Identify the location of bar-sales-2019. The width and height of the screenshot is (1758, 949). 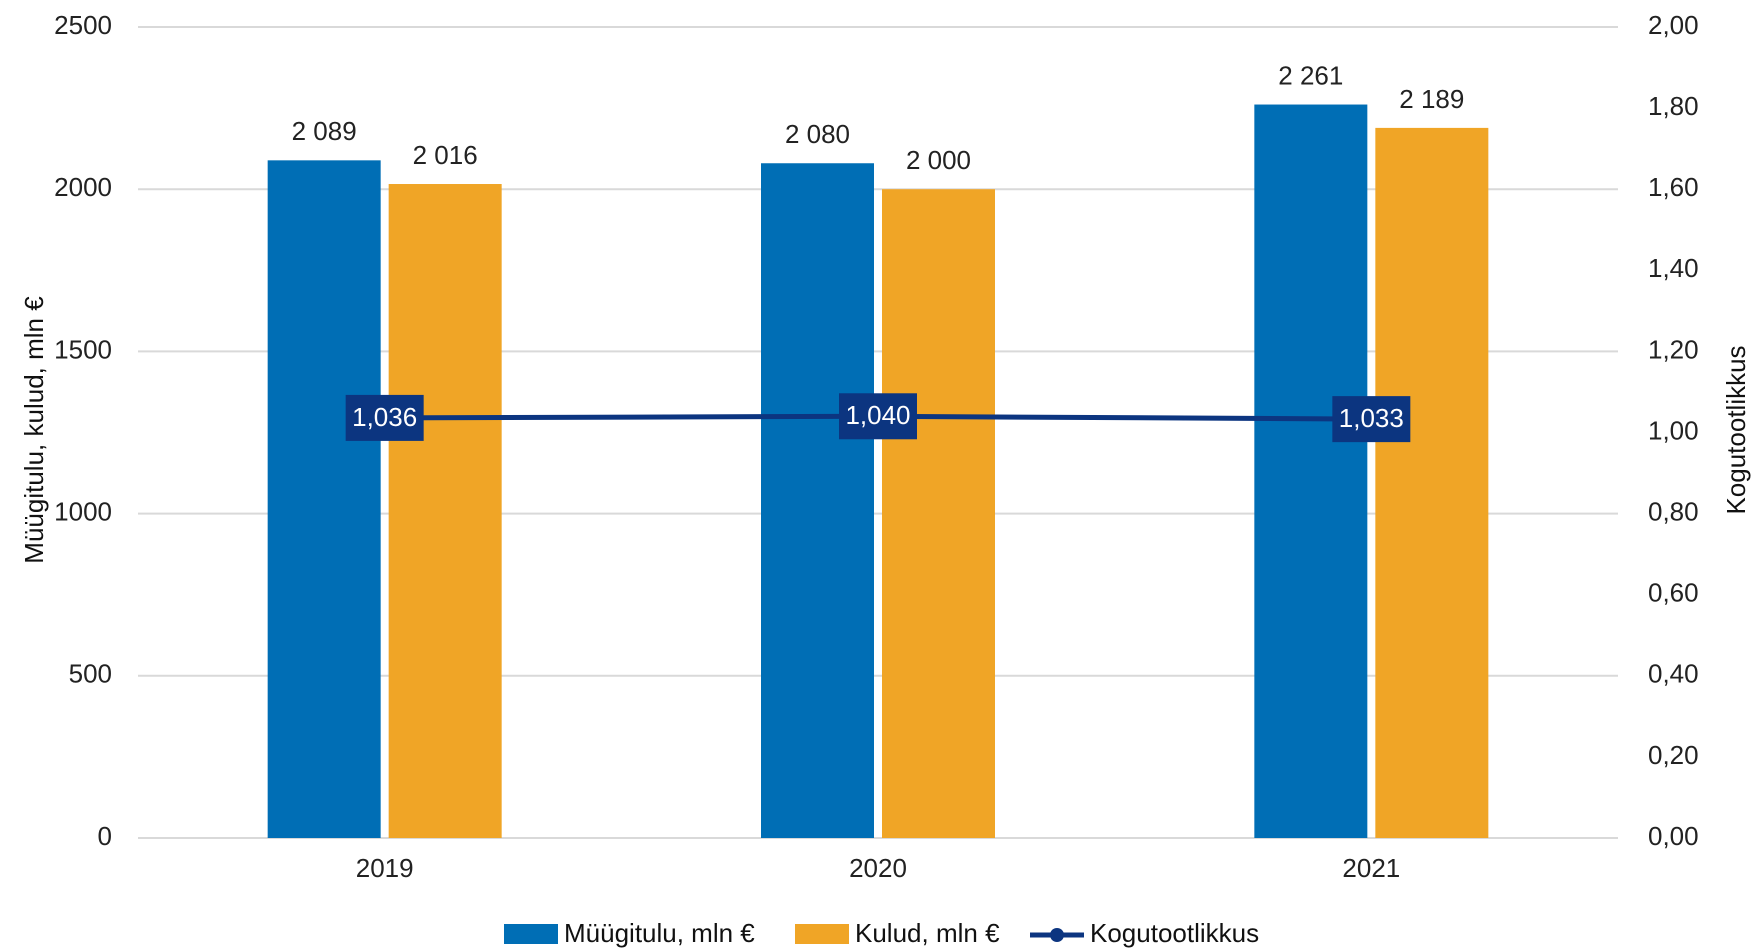
(324, 499).